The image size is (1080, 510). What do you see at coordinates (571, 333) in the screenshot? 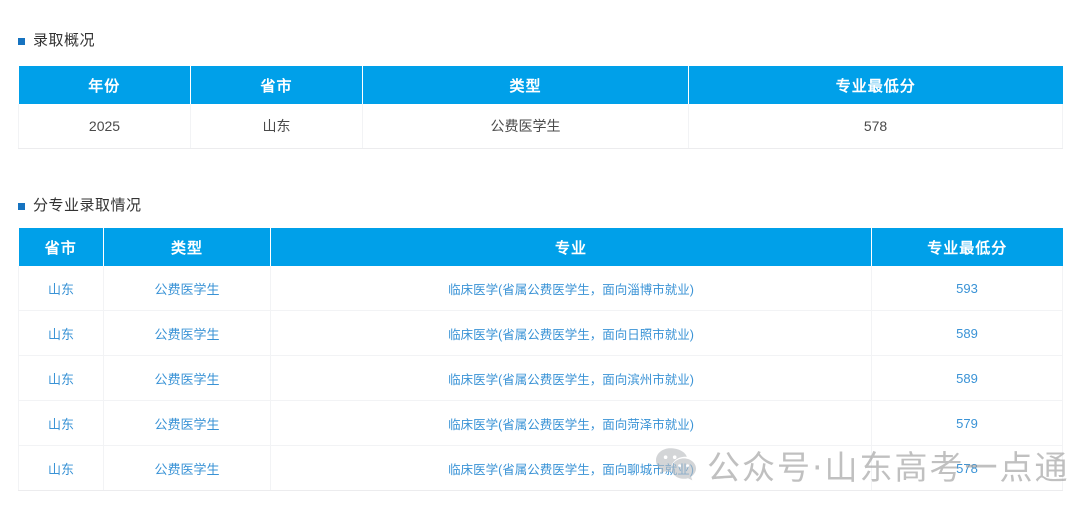
I see `cell-major: 临床医学(省属公费医学生，面向日照市就业)` at bounding box center [571, 333].